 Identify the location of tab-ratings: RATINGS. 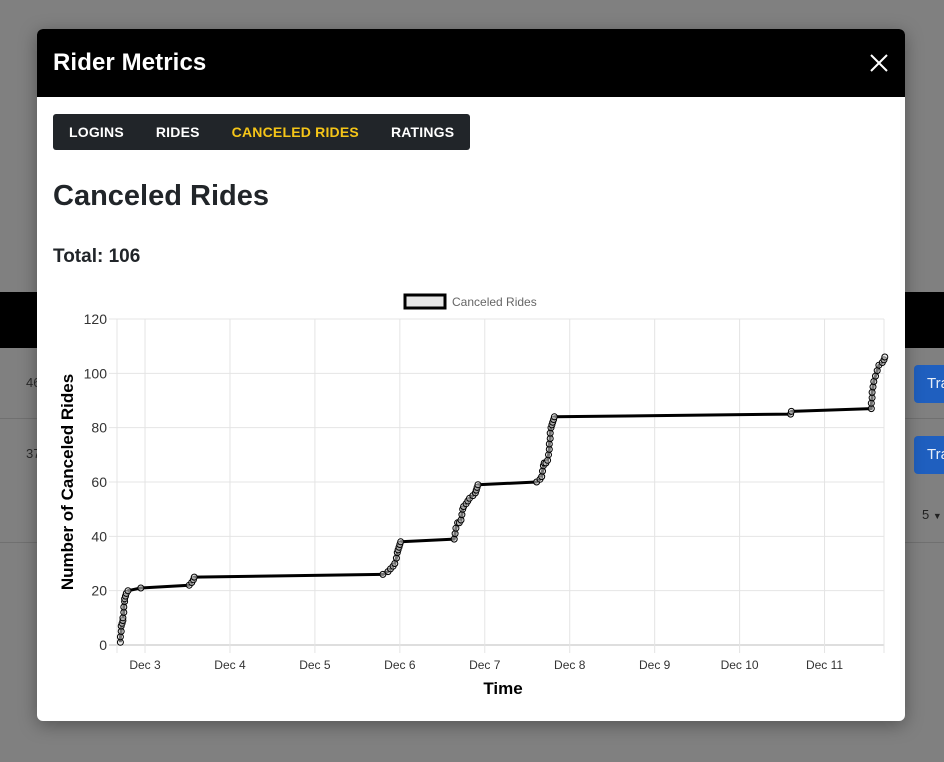
(422, 132).